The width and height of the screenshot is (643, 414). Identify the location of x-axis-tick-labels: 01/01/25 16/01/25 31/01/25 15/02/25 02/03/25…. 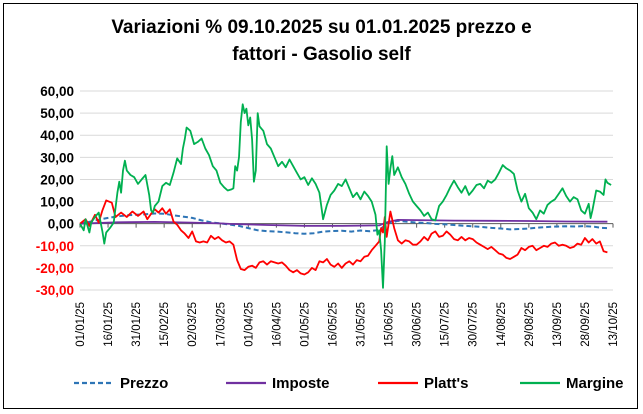
(347, 324).